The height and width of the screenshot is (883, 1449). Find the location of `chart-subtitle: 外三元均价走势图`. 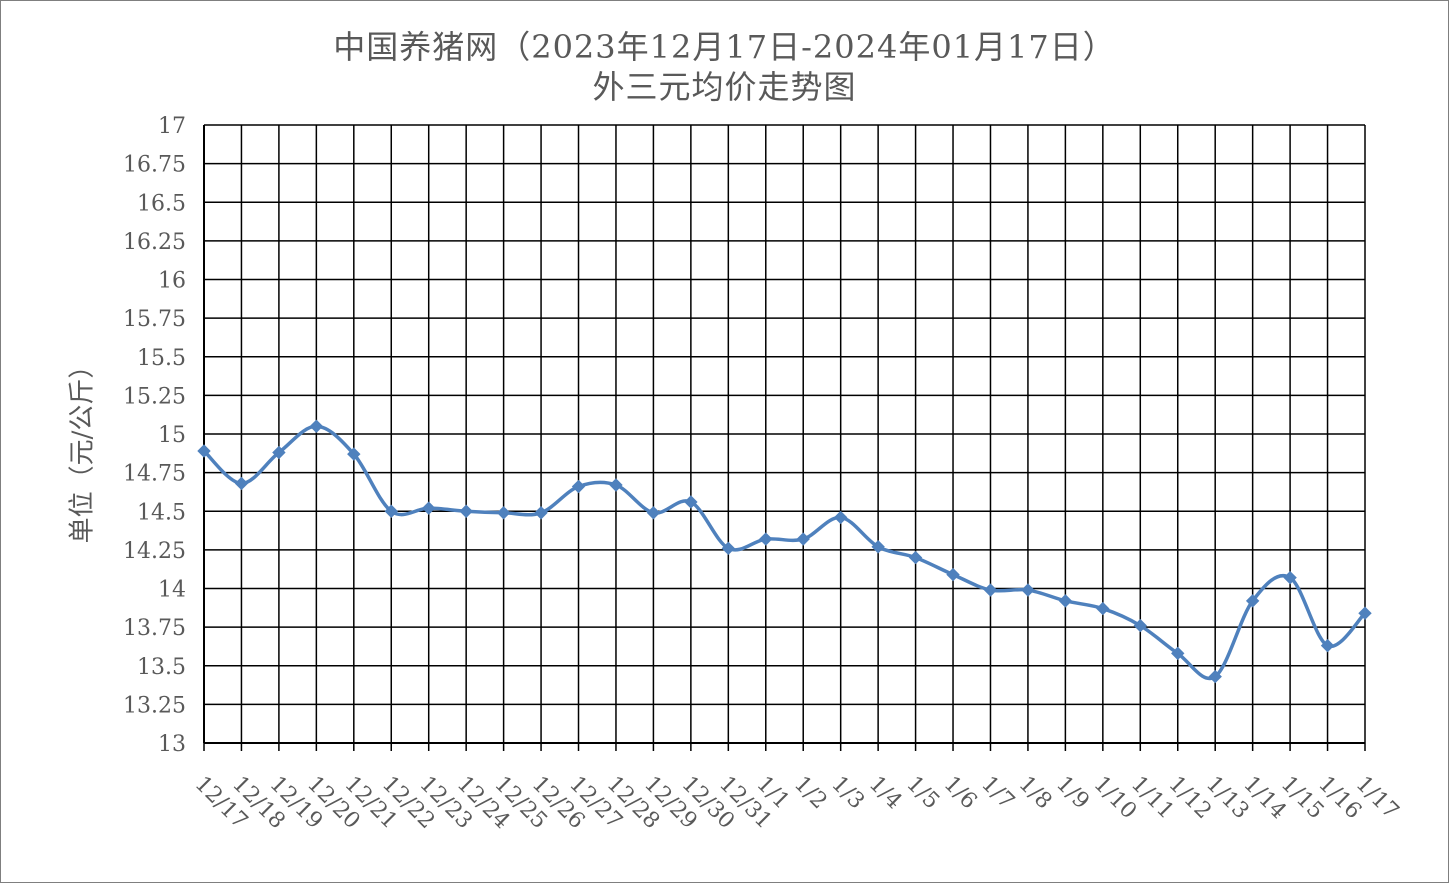

chart-subtitle: 外三元均价走势图 is located at coordinates (724, 87).